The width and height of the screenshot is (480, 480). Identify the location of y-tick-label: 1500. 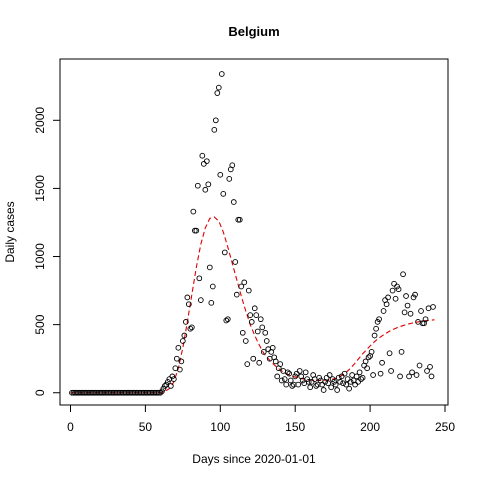
(40, 188).